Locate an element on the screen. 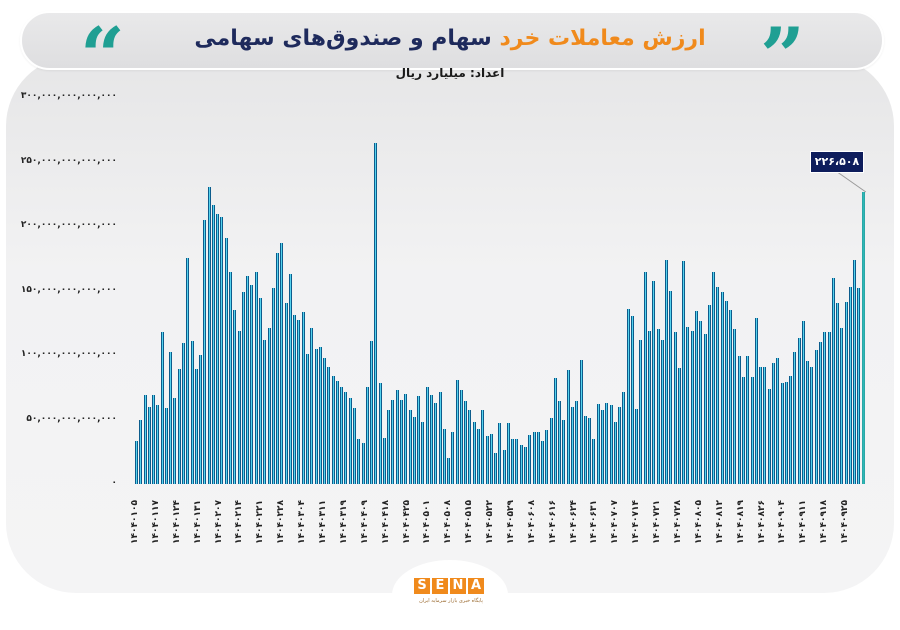  y-tick-label: ۲۰۰,۰۰۰,۰۰۰,۰۰۰,۰۰۰ is located at coordinates (68, 225).